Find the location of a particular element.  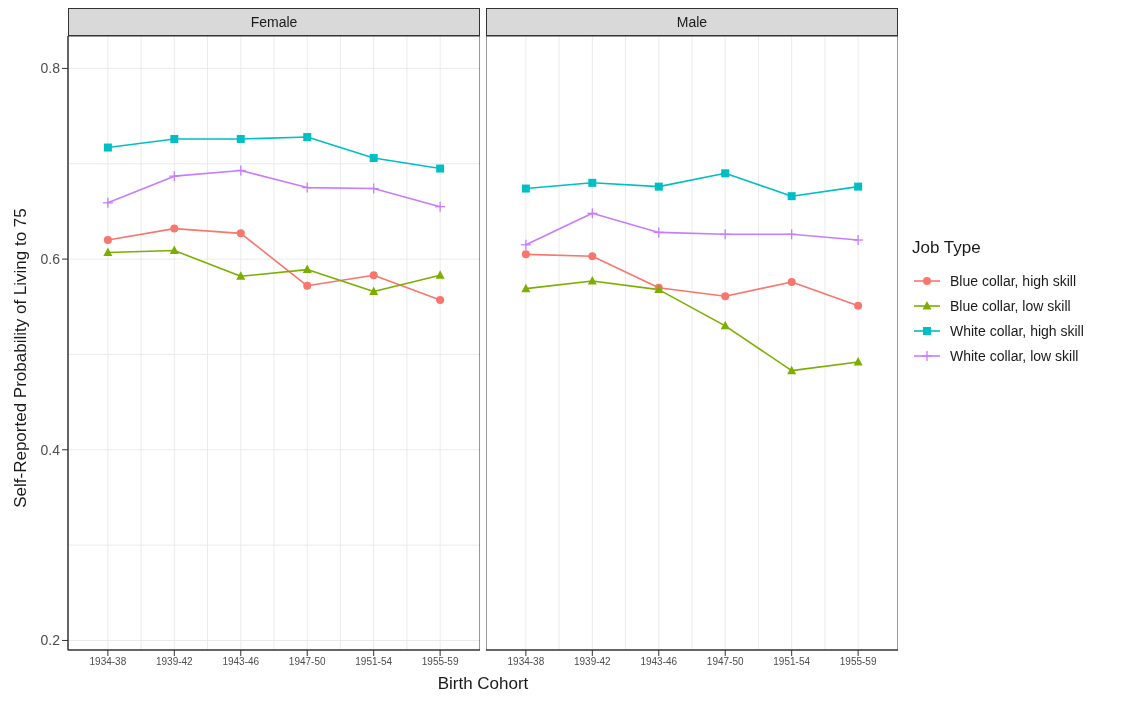

x-axis-title: Birth Cohort is located at coordinates (483, 684).